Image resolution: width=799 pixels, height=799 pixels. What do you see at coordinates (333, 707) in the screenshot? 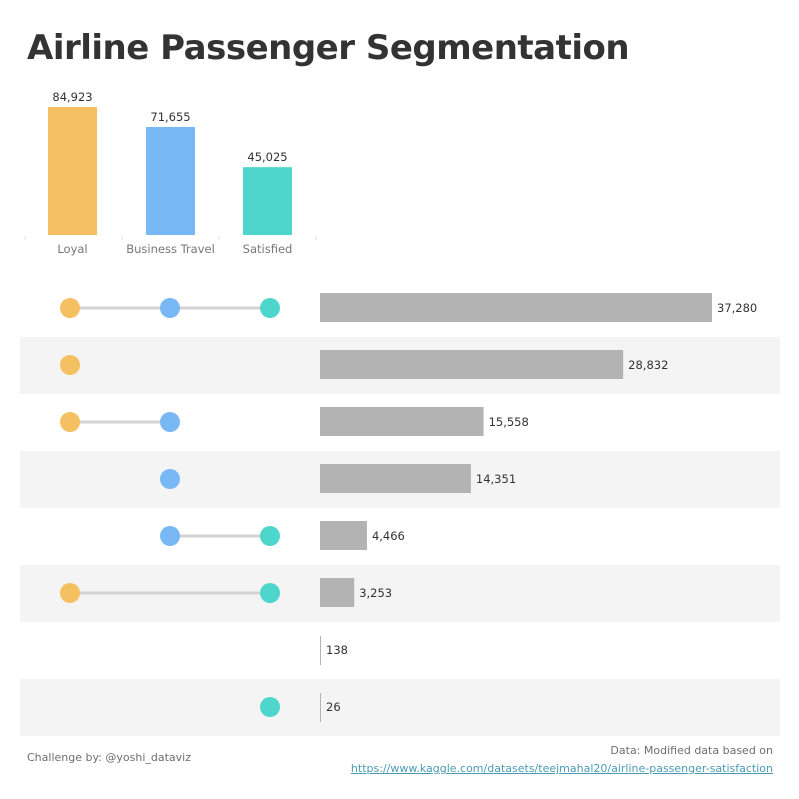
I see `combination-bar-value-label: 26` at bounding box center [333, 707].